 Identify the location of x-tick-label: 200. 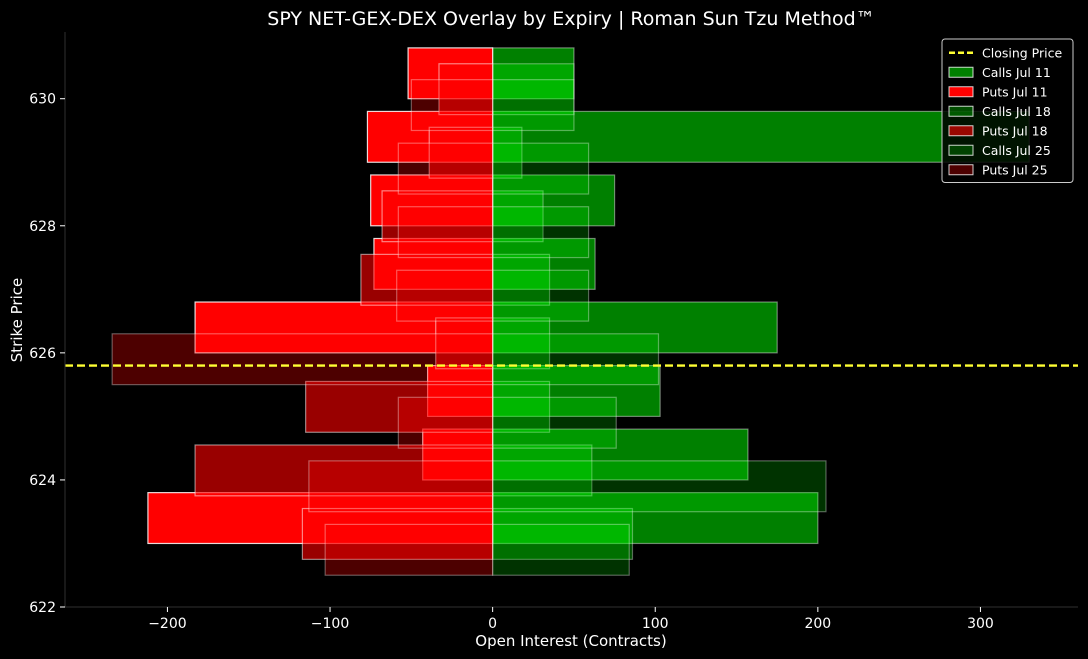
(817, 624).